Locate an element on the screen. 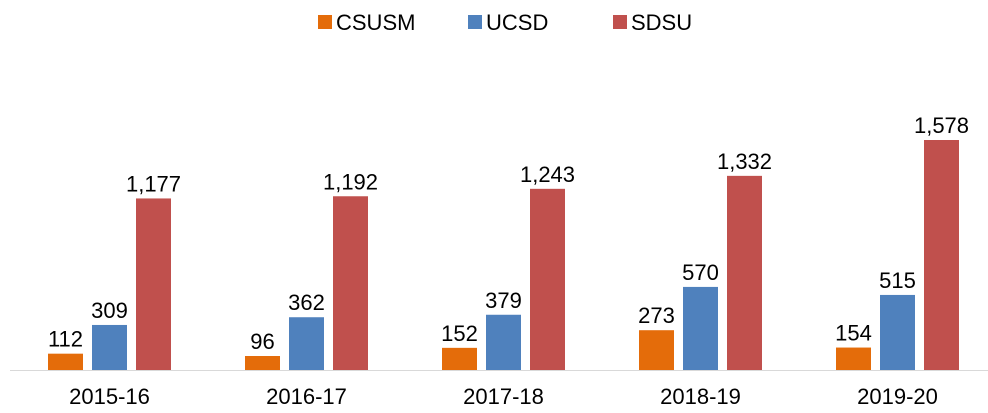 This screenshot has width=988, height=413. x-tick-label: 2016-17 is located at coordinates (306, 396).